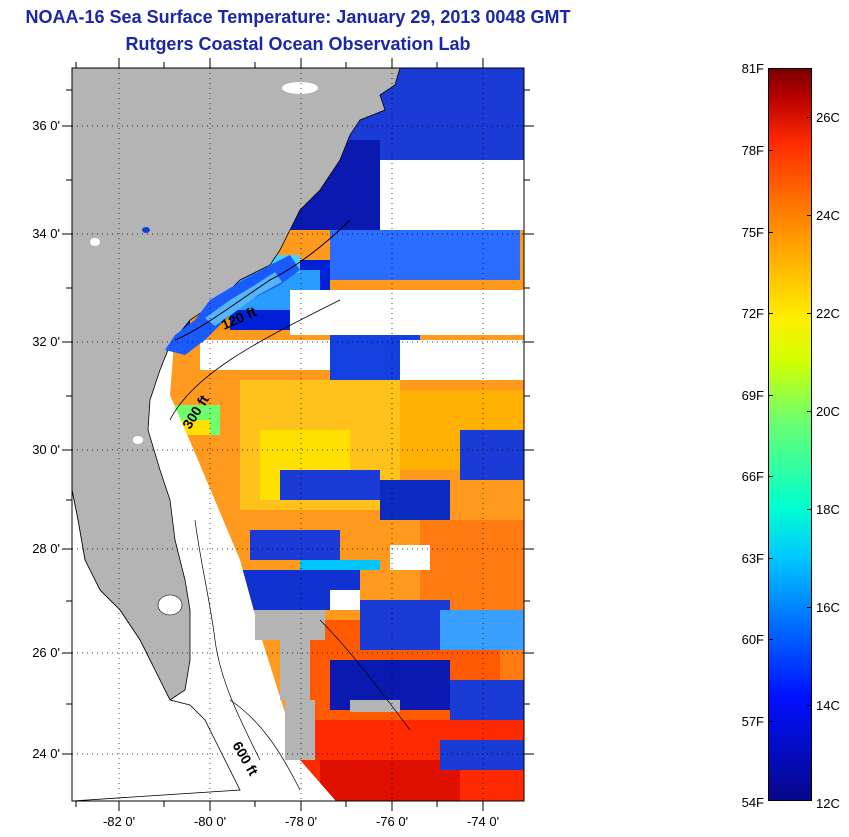 This screenshot has width=849, height=837. I want to click on colorbar-c-label: 14C, so click(828, 705).